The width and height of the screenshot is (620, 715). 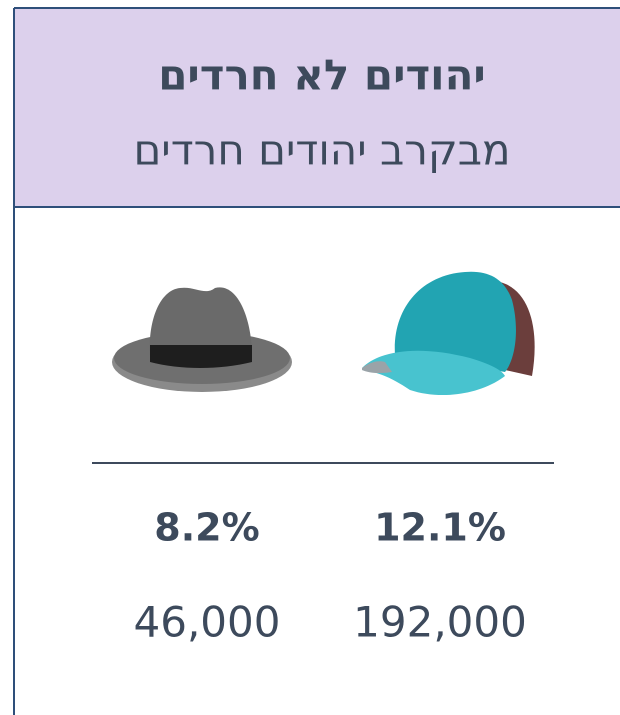 I want to click on cap-icon, so click(x=448, y=333).